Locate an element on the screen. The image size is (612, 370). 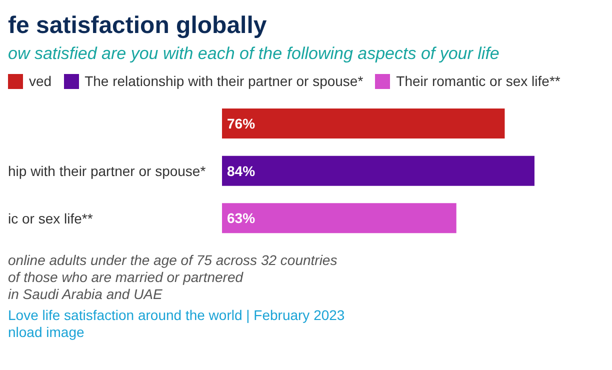
legend-label: ved is located at coordinates (40, 81).